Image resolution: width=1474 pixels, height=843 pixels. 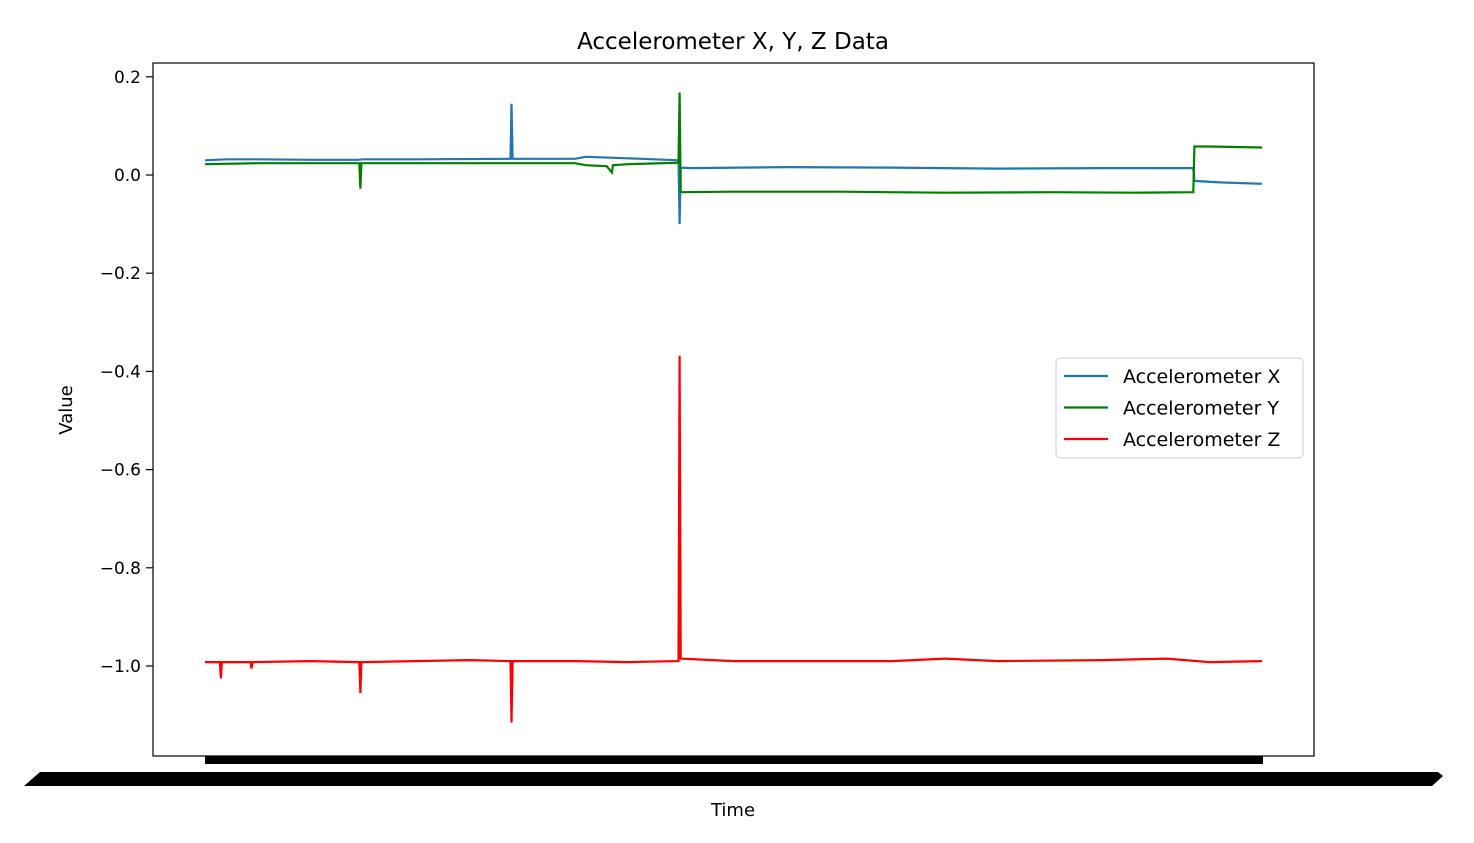 I want to click on y-tick-label: −1.0, so click(x=120, y=667).